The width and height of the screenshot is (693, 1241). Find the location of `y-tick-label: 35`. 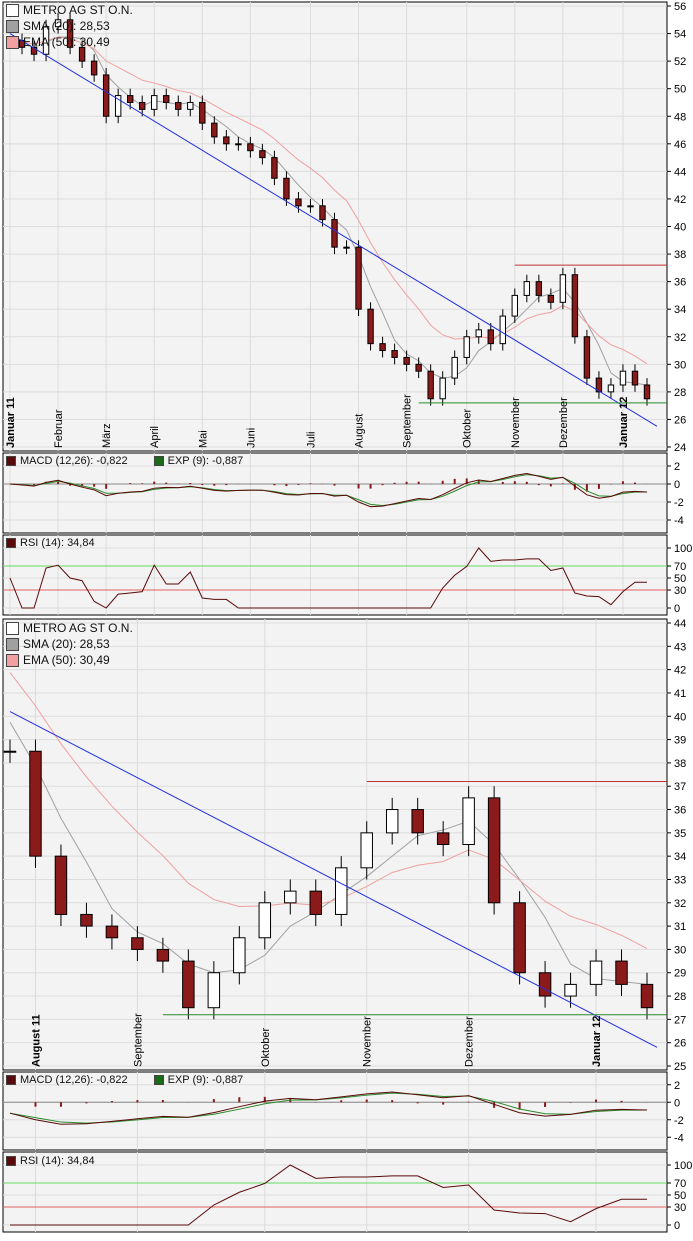

y-tick-label: 35 is located at coordinates (680, 834).